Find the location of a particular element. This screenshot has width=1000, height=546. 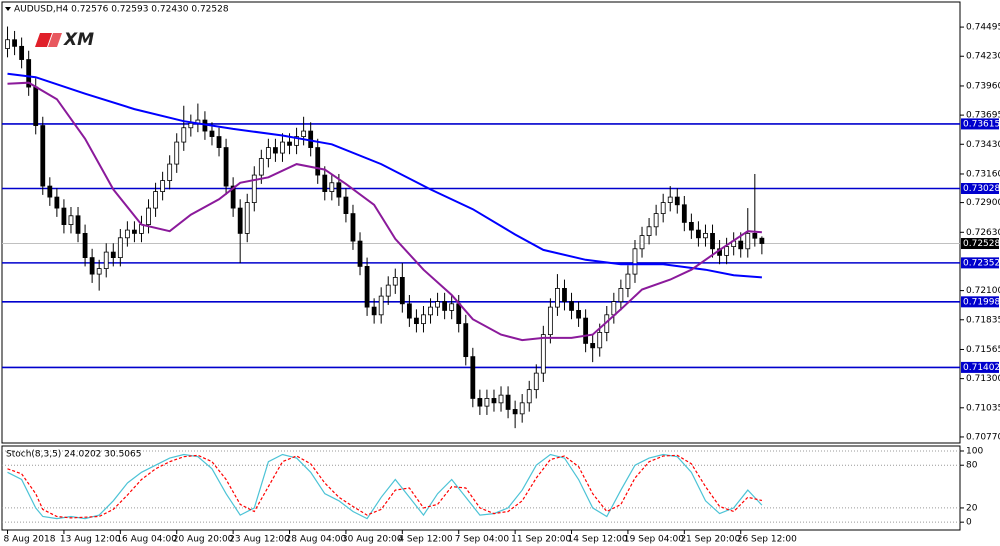

x-tick-label: 11 Sep 20:00 is located at coordinates (541, 540).